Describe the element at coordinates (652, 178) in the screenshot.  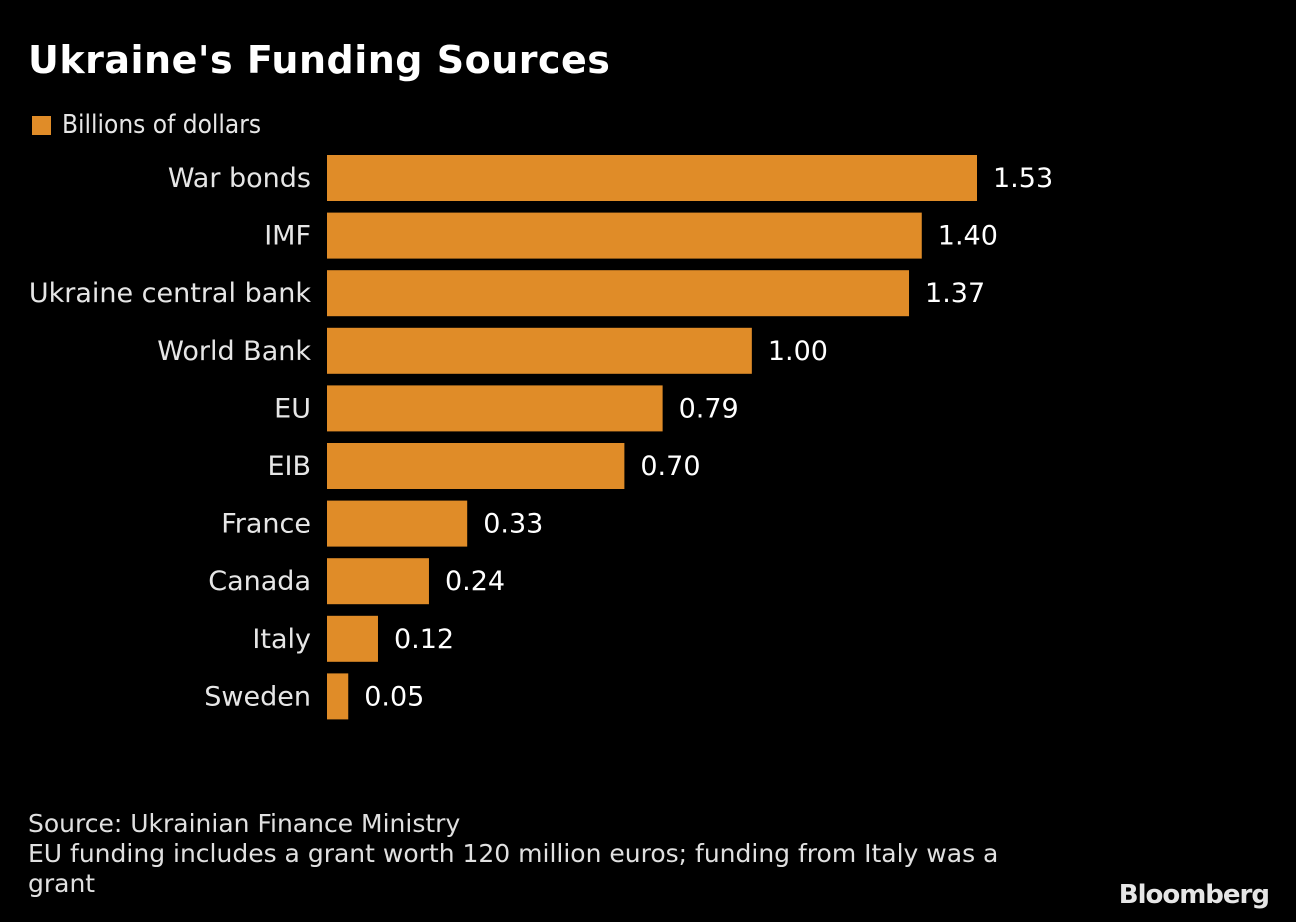
I see `bar-war-bonds` at that location.